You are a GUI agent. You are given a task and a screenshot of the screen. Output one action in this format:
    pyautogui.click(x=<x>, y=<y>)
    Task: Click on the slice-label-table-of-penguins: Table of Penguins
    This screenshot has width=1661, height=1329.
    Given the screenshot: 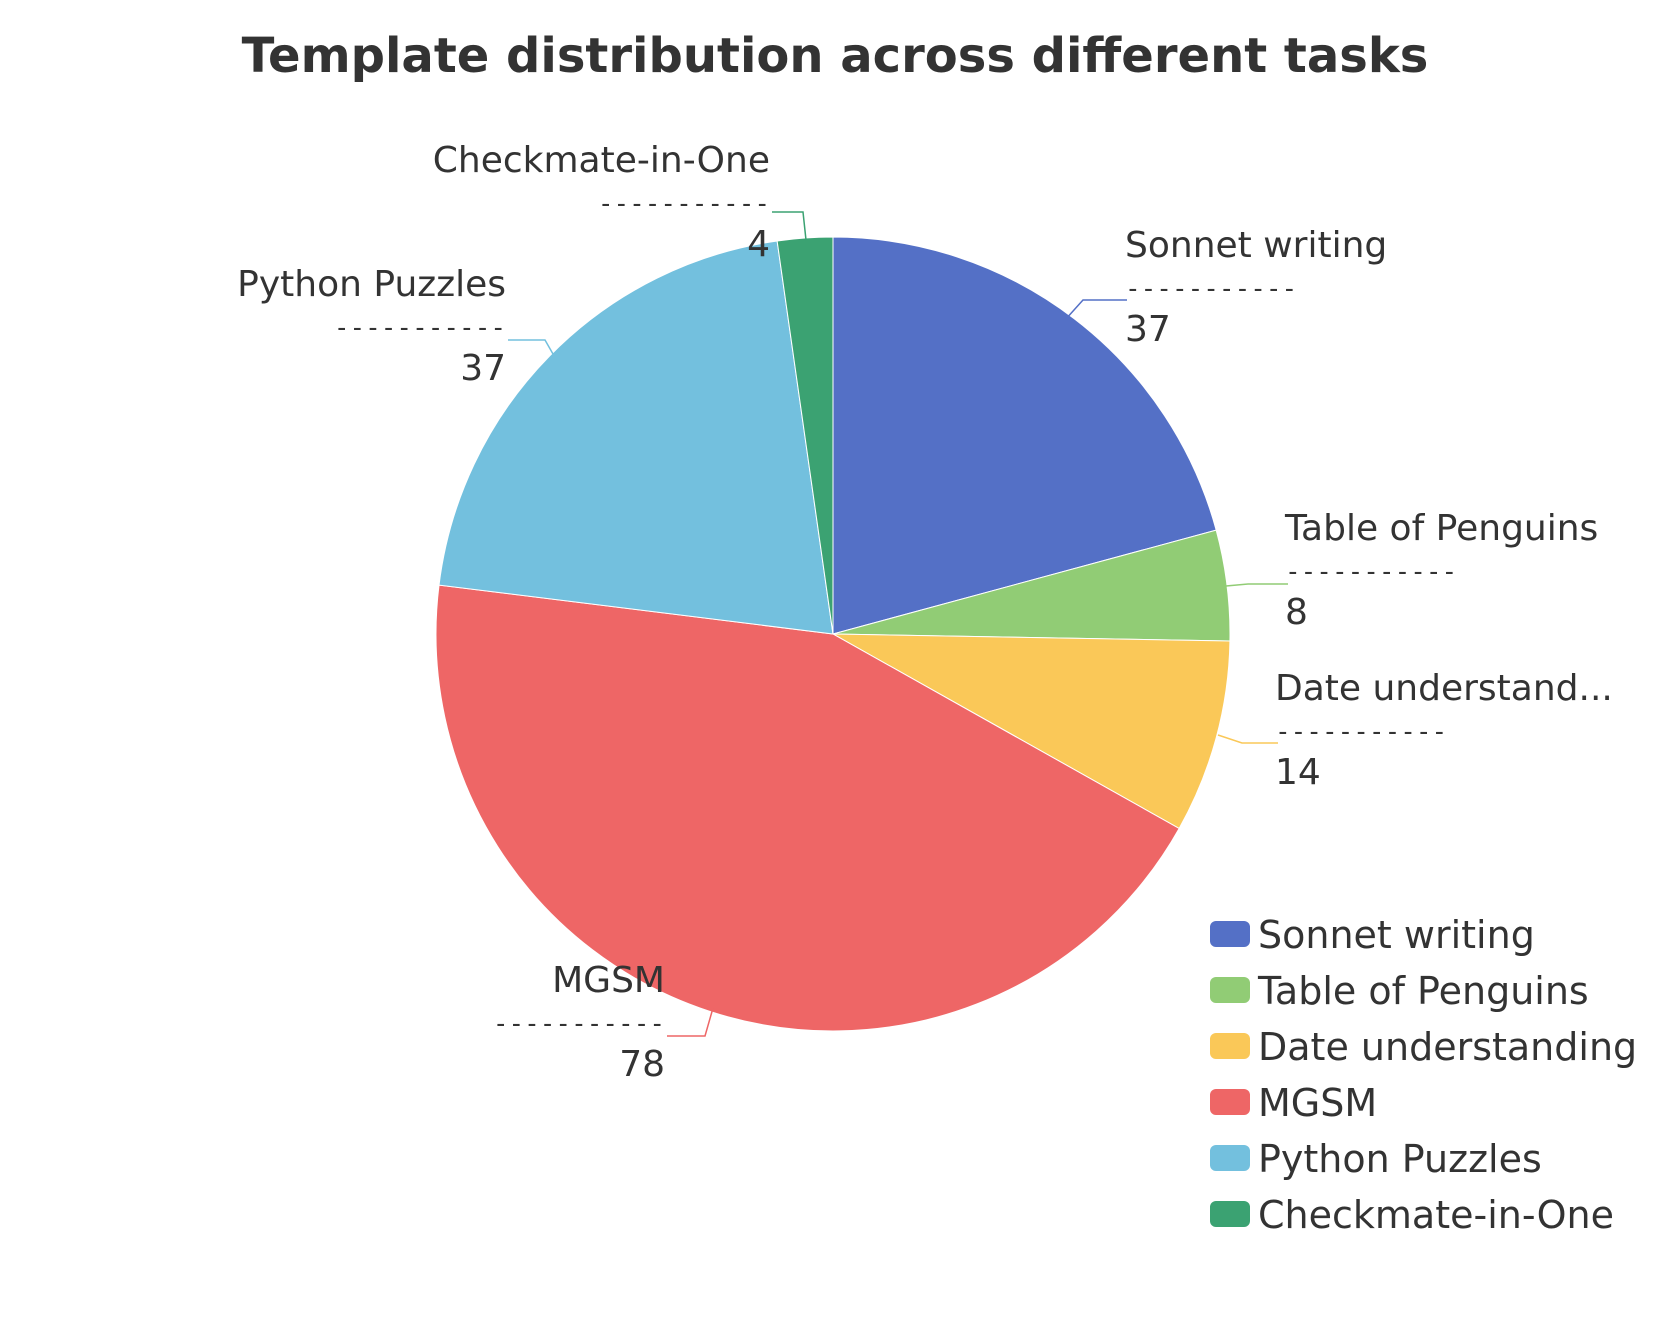 What is the action you would take?
    pyautogui.click(x=1441, y=528)
    